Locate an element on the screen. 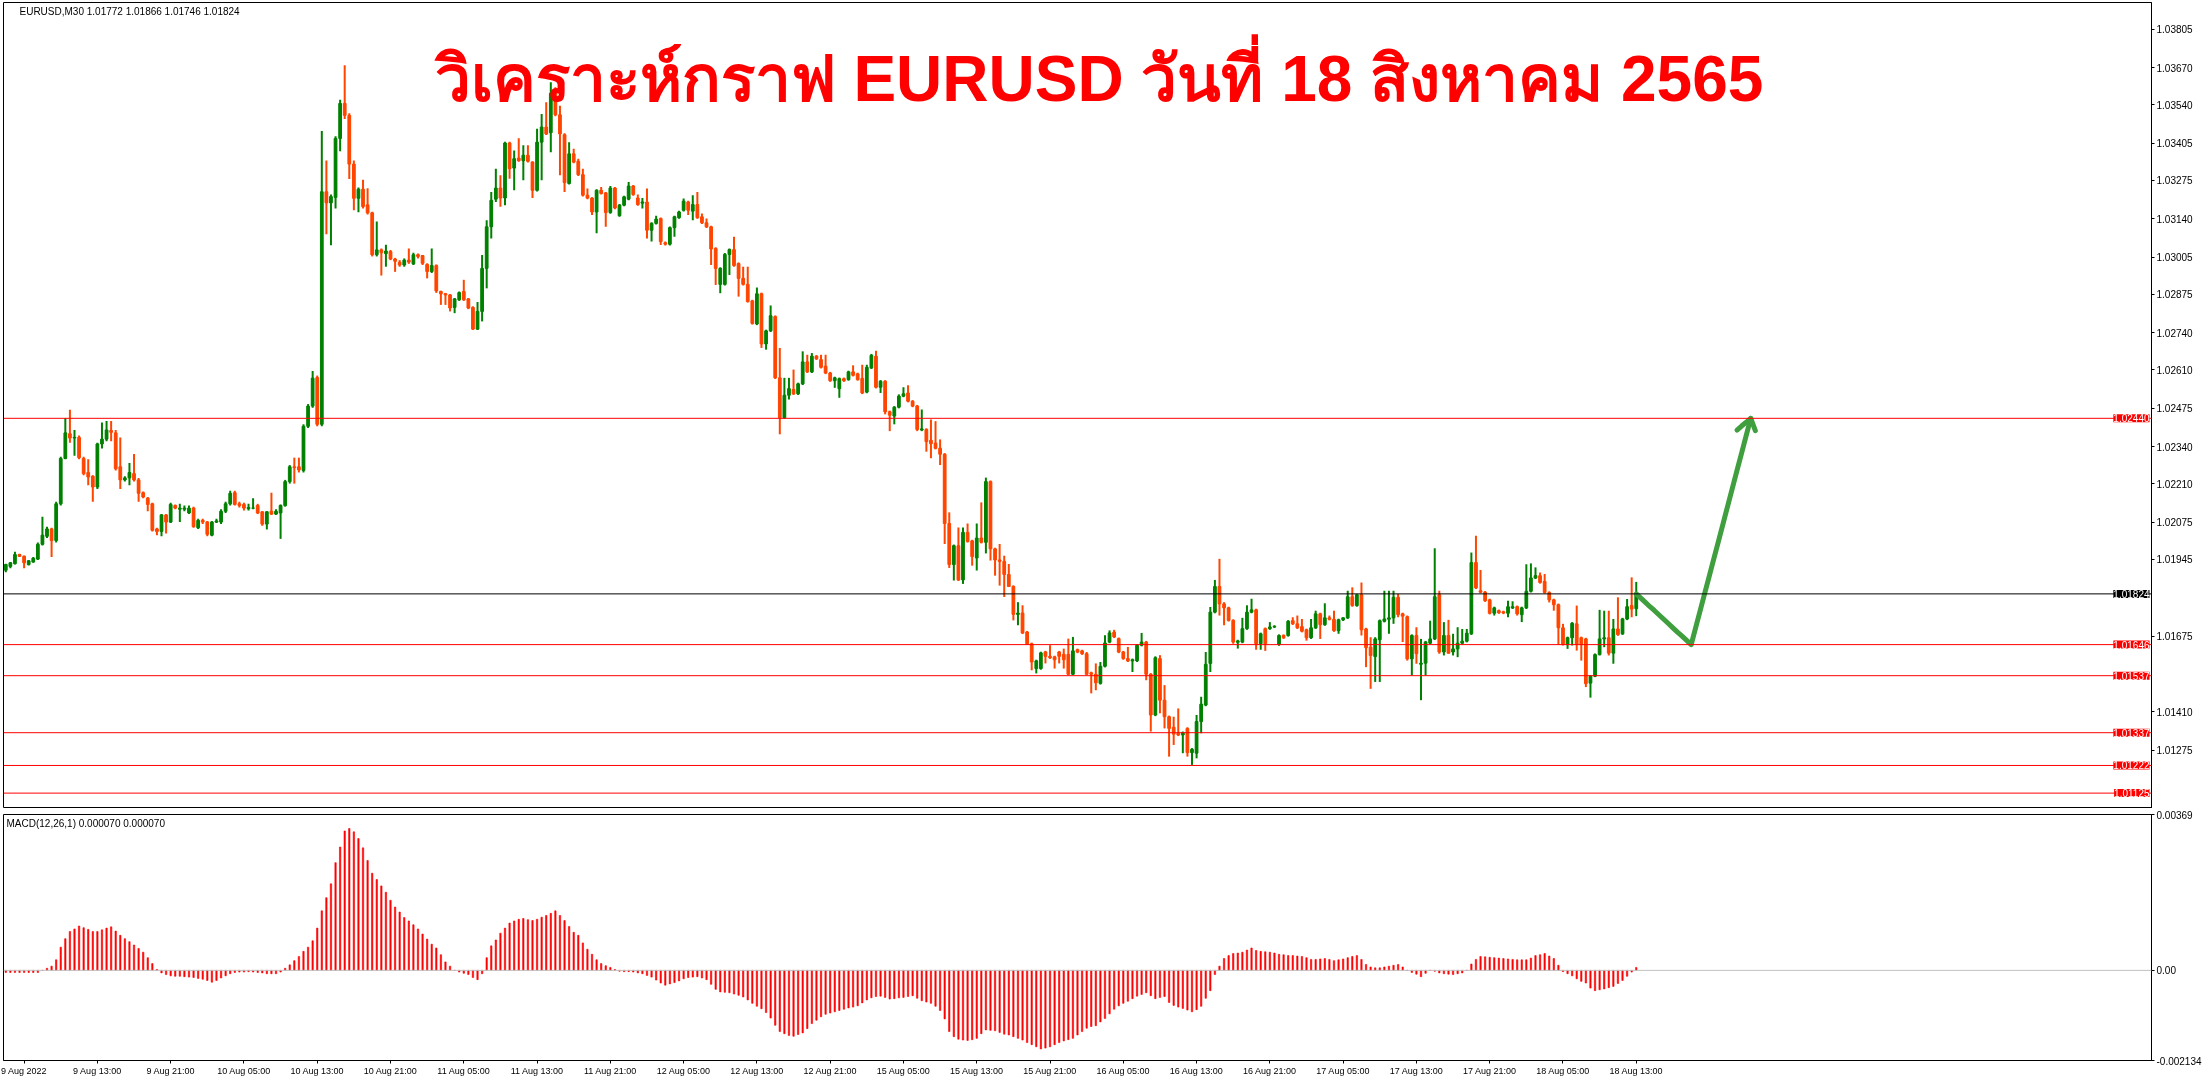 The height and width of the screenshot is (1080, 2209). y-tick-label: 1.01275 is located at coordinates (2175, 751).